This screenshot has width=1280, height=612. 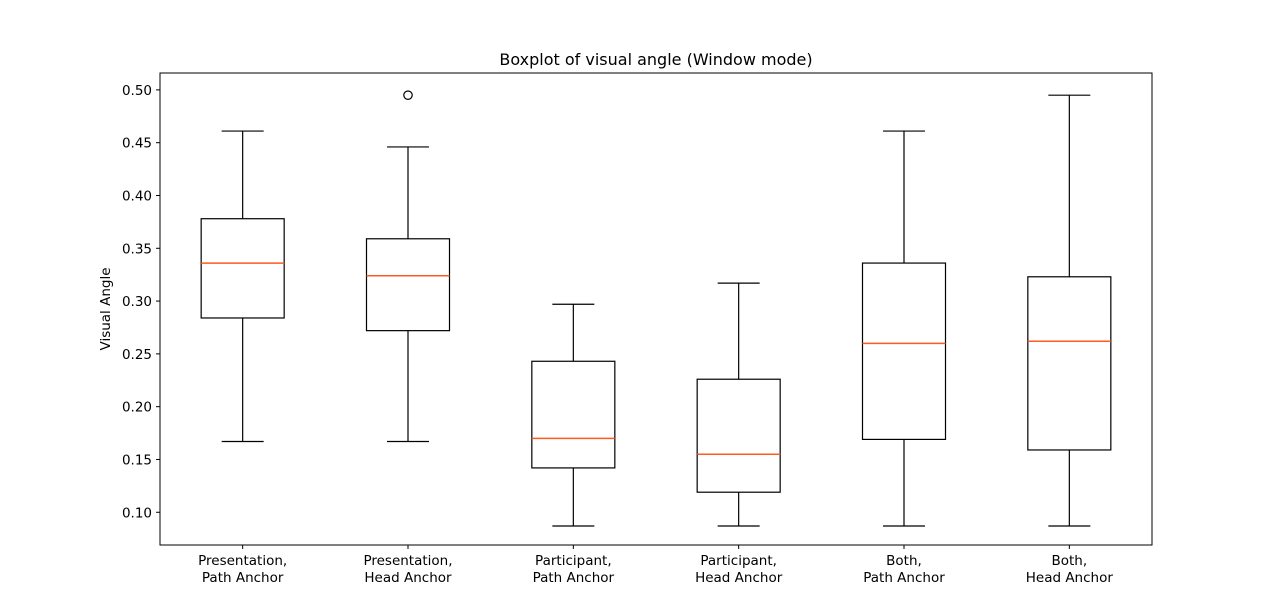 I want to click on y-tick-label: 0.40, so click(x=137, y=196).